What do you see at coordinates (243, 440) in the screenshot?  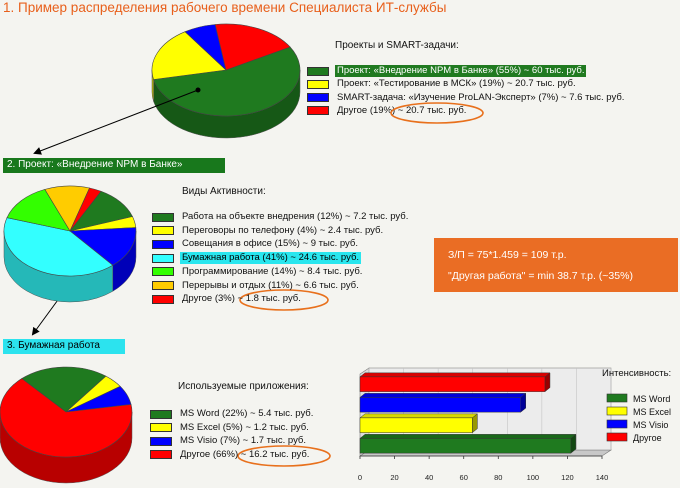 I see `legend-label: MS Visio (7%) ~ 1.7 тыс. руб.` at bounding box center [243, 440].